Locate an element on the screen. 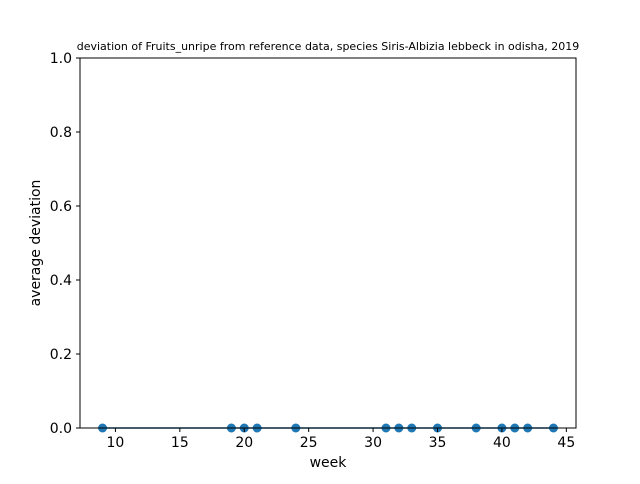 The image size is (640, 484). y-tick-label: 1.0 is located at coordinates (61, 59).